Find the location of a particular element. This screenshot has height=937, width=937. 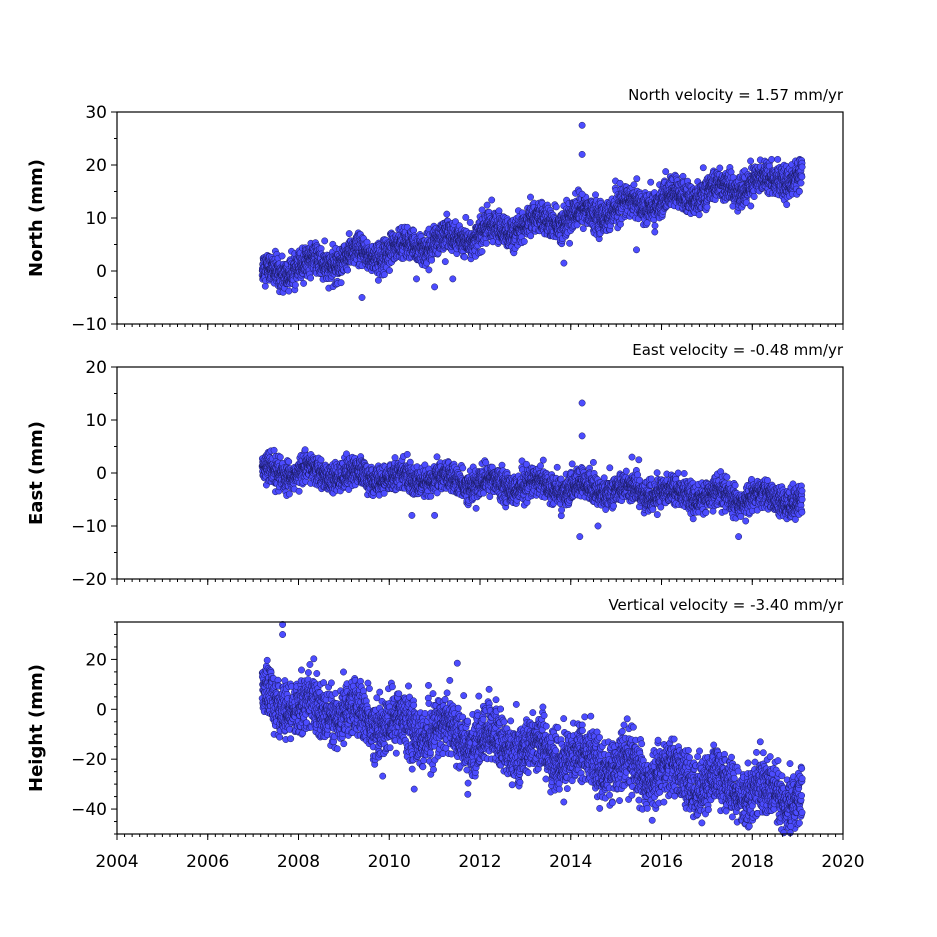

y-tick-label: 10 is located at coordinates (96, 219).